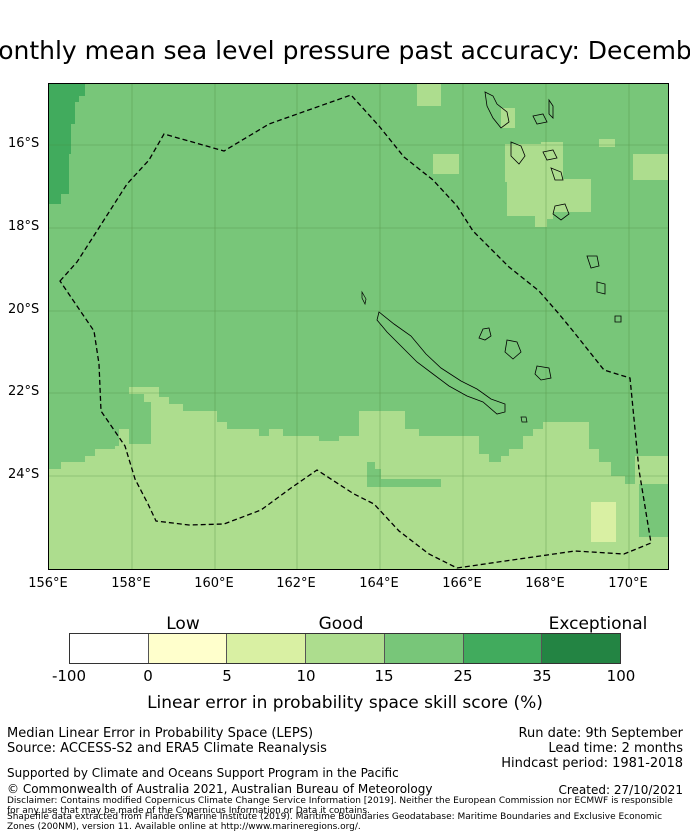  I want to click on legend-colorbar, so click(345, 648).